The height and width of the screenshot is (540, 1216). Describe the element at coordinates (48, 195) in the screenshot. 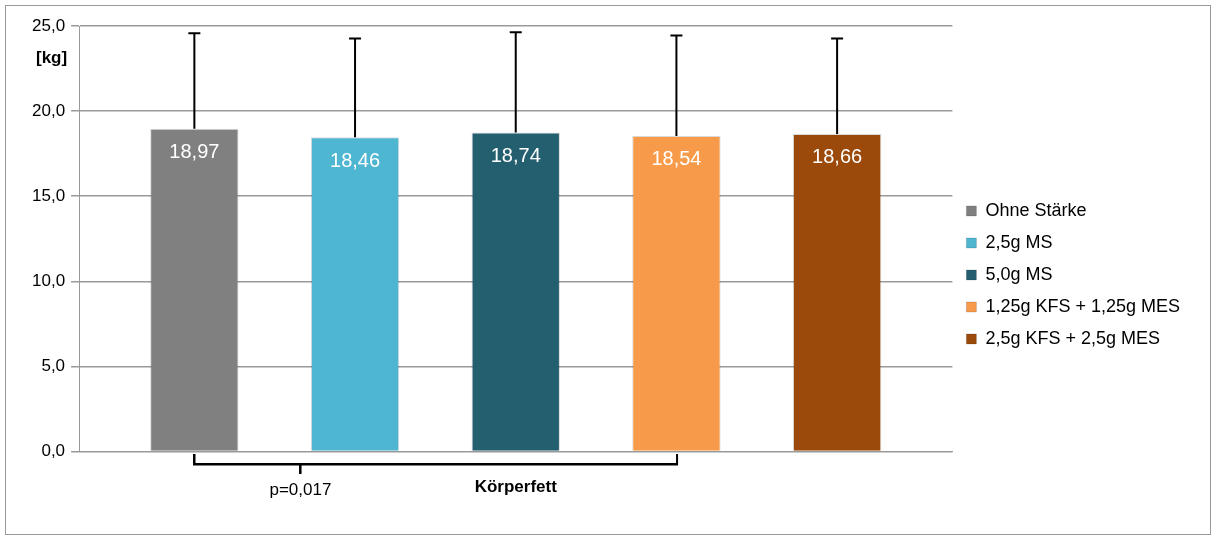

I see `y-tick-label: 15,0` at that location.